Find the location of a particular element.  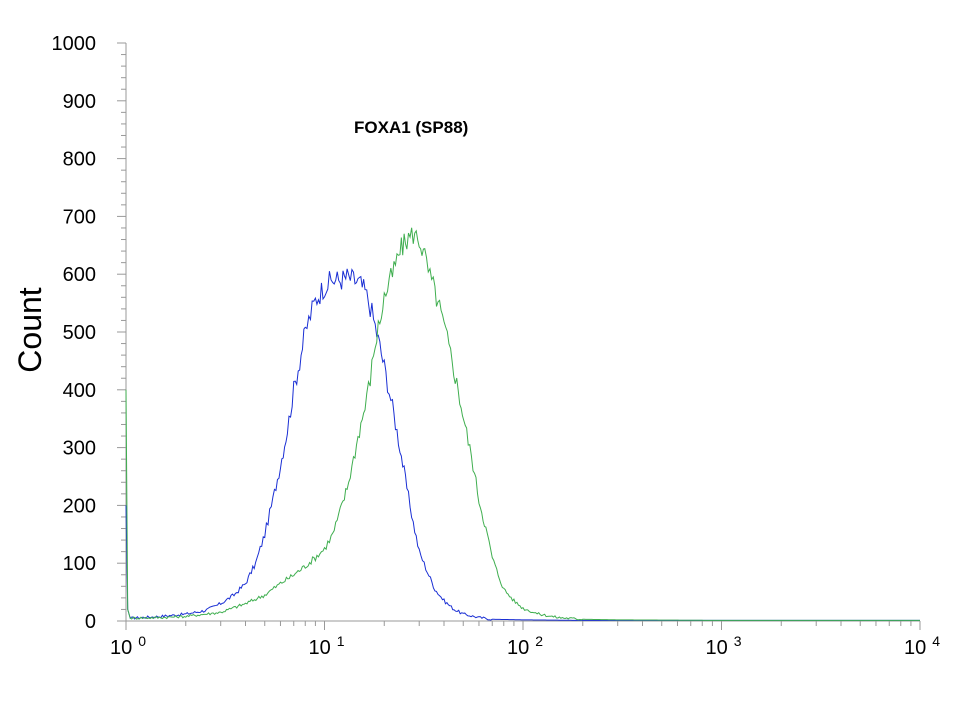

x-tick-label: 10 1 is located at coordinates (327, 646).